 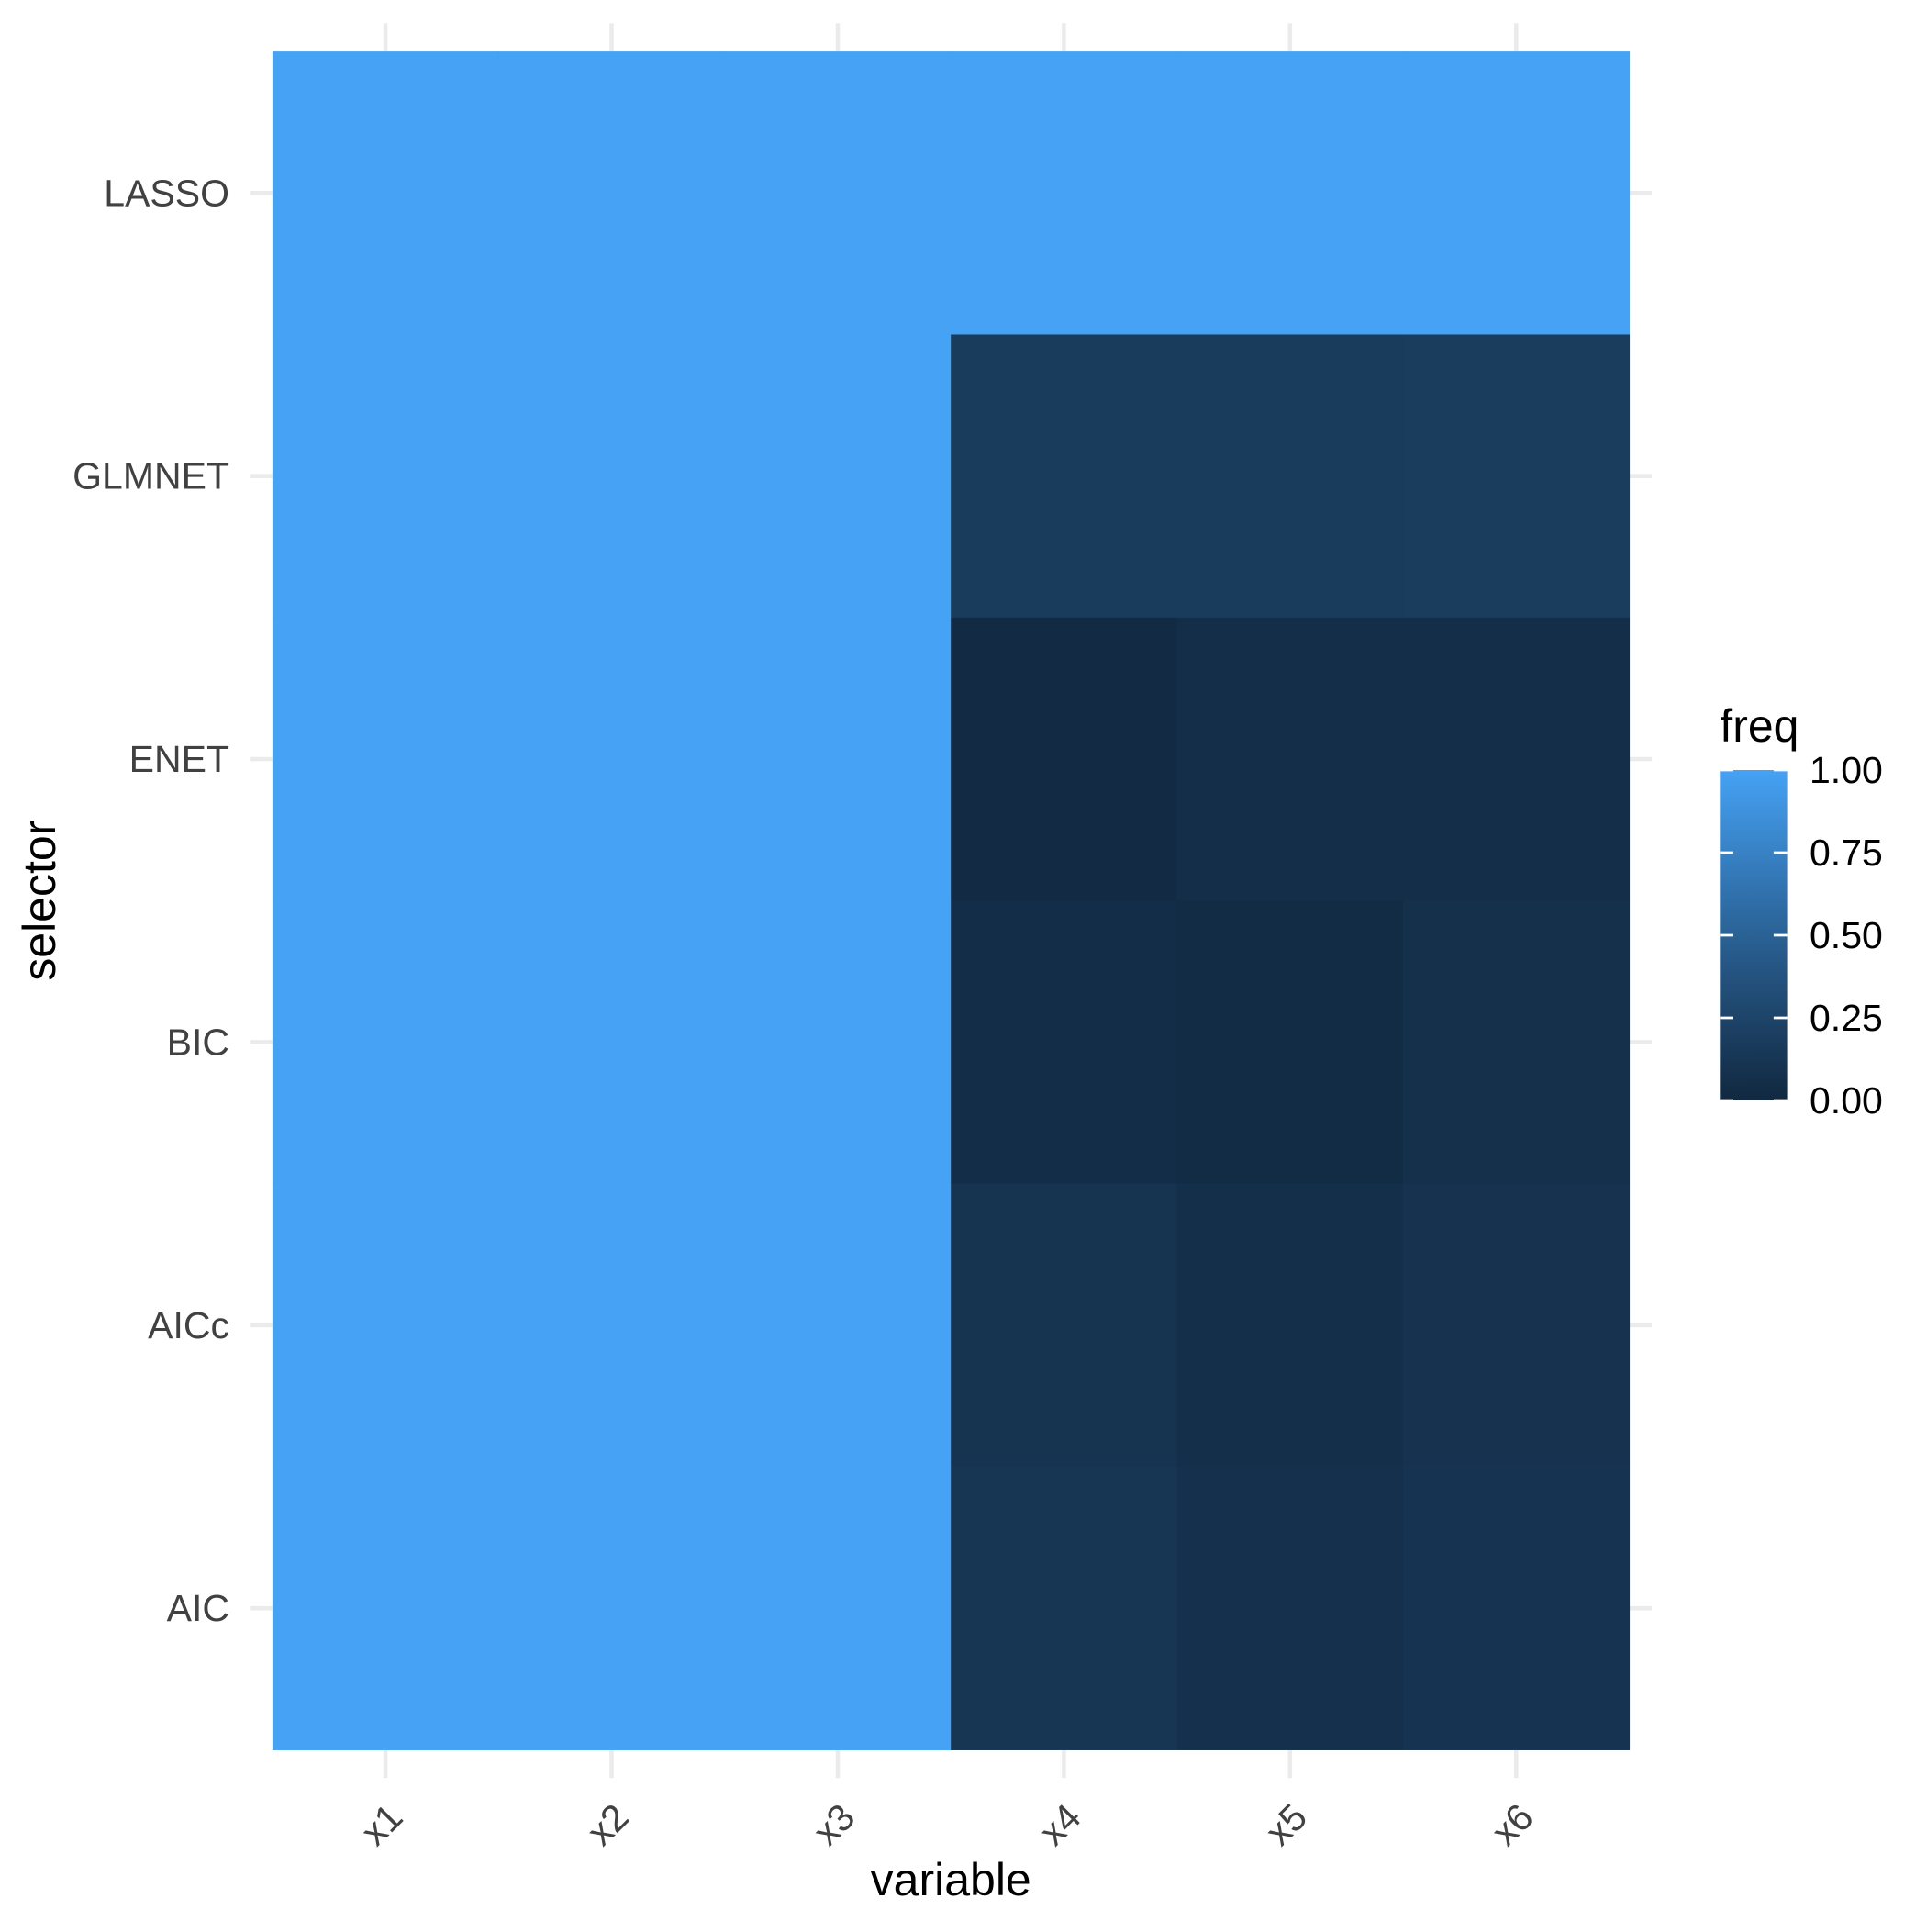 What do you see at coordinates (951, 1879) in the screenshot?
I see `svg-text: variable` at bounding box center [951, 1879].